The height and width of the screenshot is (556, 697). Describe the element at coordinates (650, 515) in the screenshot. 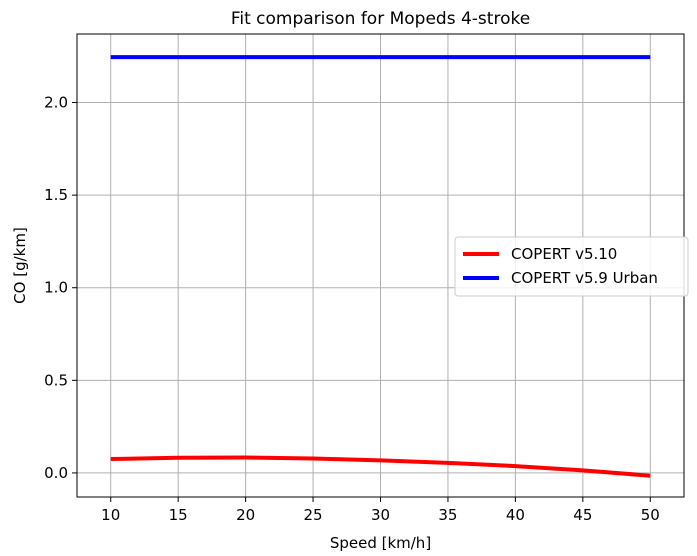

I see `x-tick-label: 50` at that location.